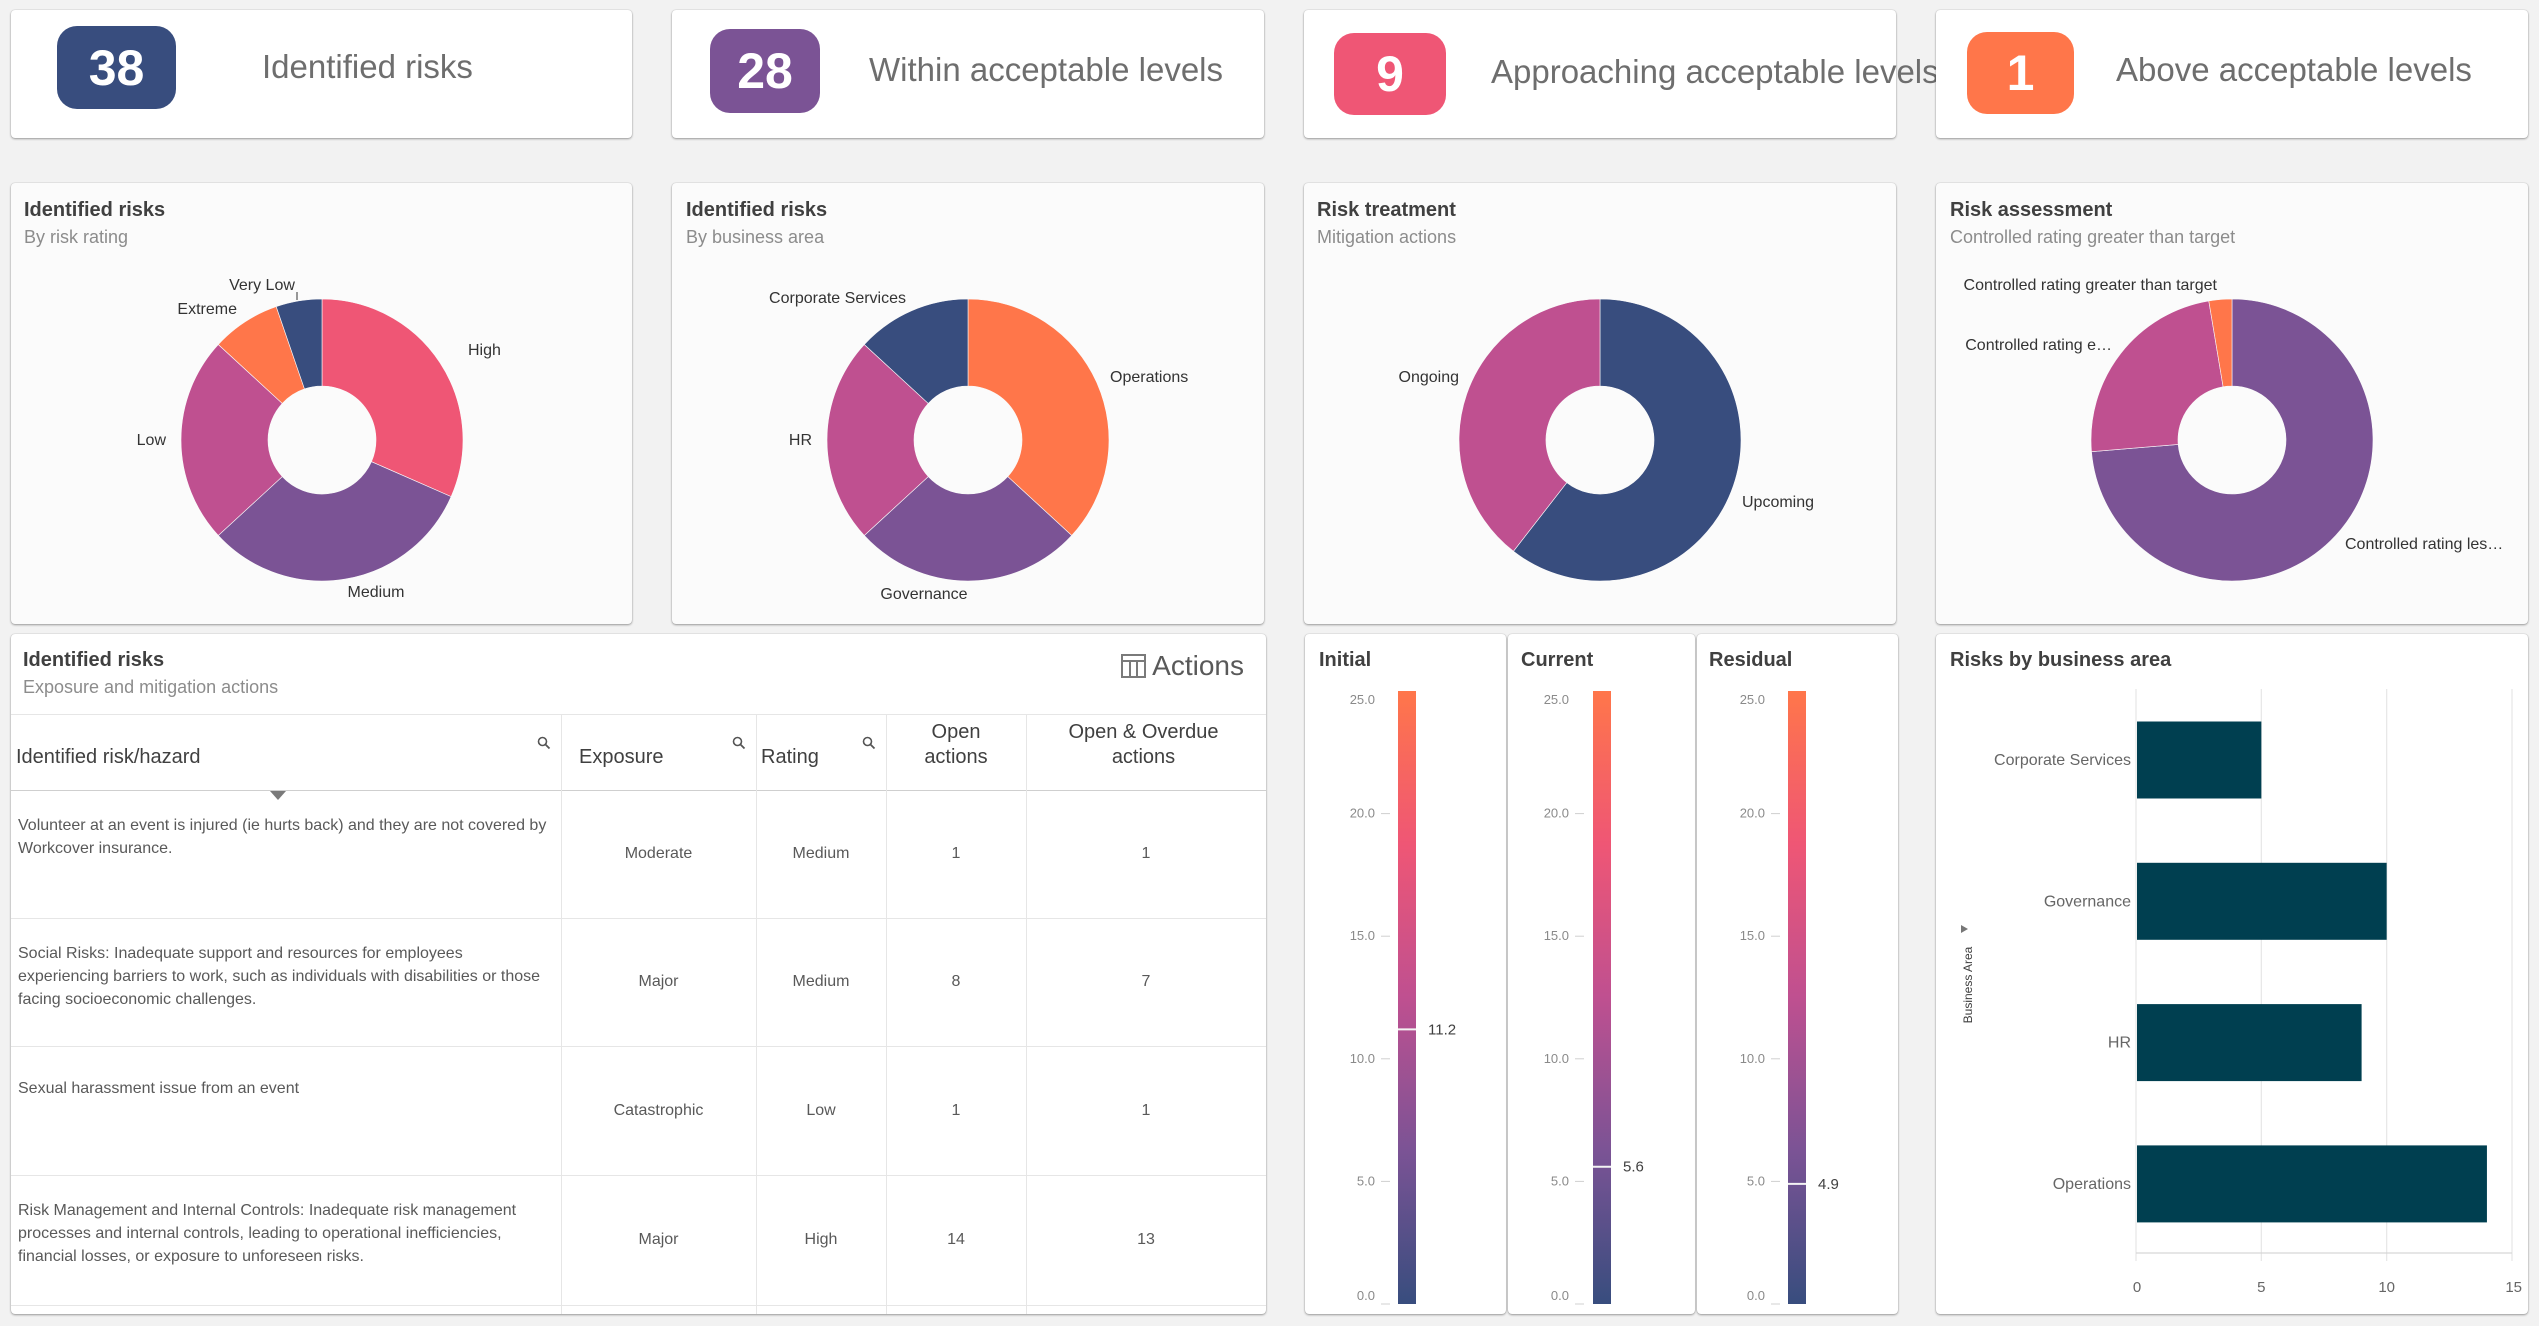 This screenshot has width=2539, height=1326. I want to click on actions-label: Actions, so click(1198, 665).